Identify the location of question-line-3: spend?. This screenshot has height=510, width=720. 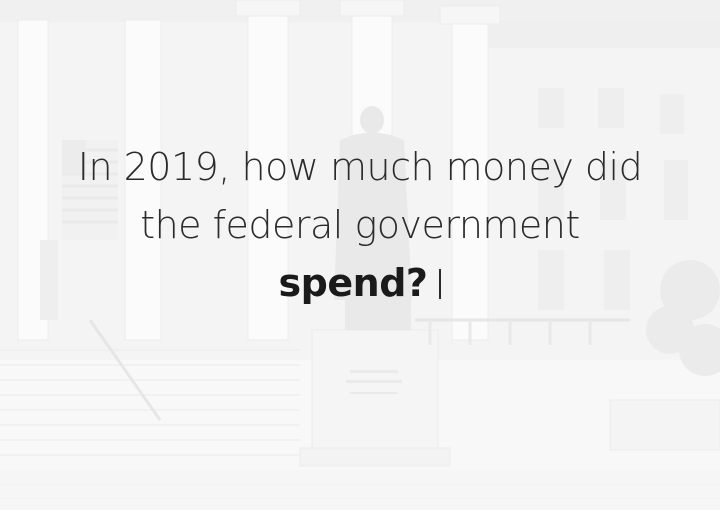
(360, 283).